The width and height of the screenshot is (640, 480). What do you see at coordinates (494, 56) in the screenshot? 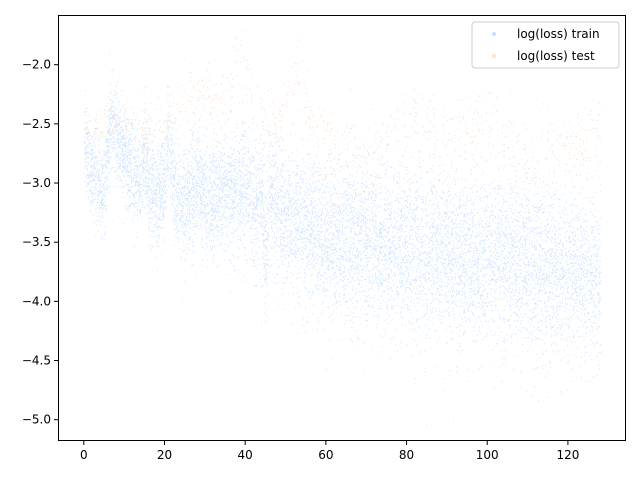
I see `legend-marker-test` at bounding box center [494, 56].